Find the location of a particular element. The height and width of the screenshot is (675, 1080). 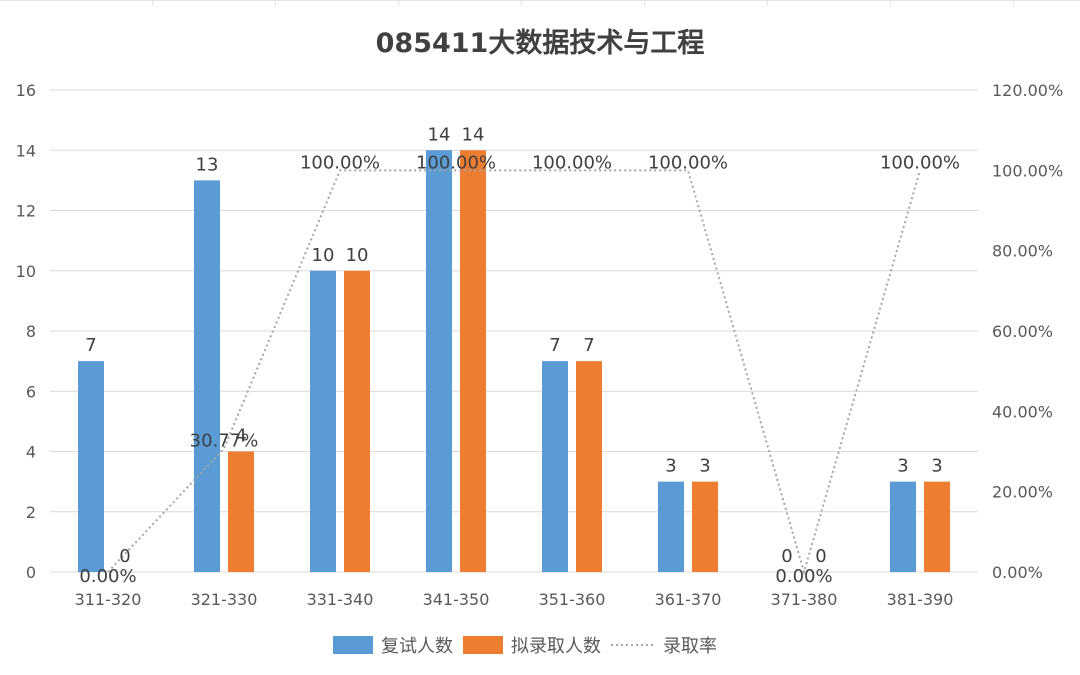

y-right-tick-label: 40.00% is located at coordinates (1022, 411).